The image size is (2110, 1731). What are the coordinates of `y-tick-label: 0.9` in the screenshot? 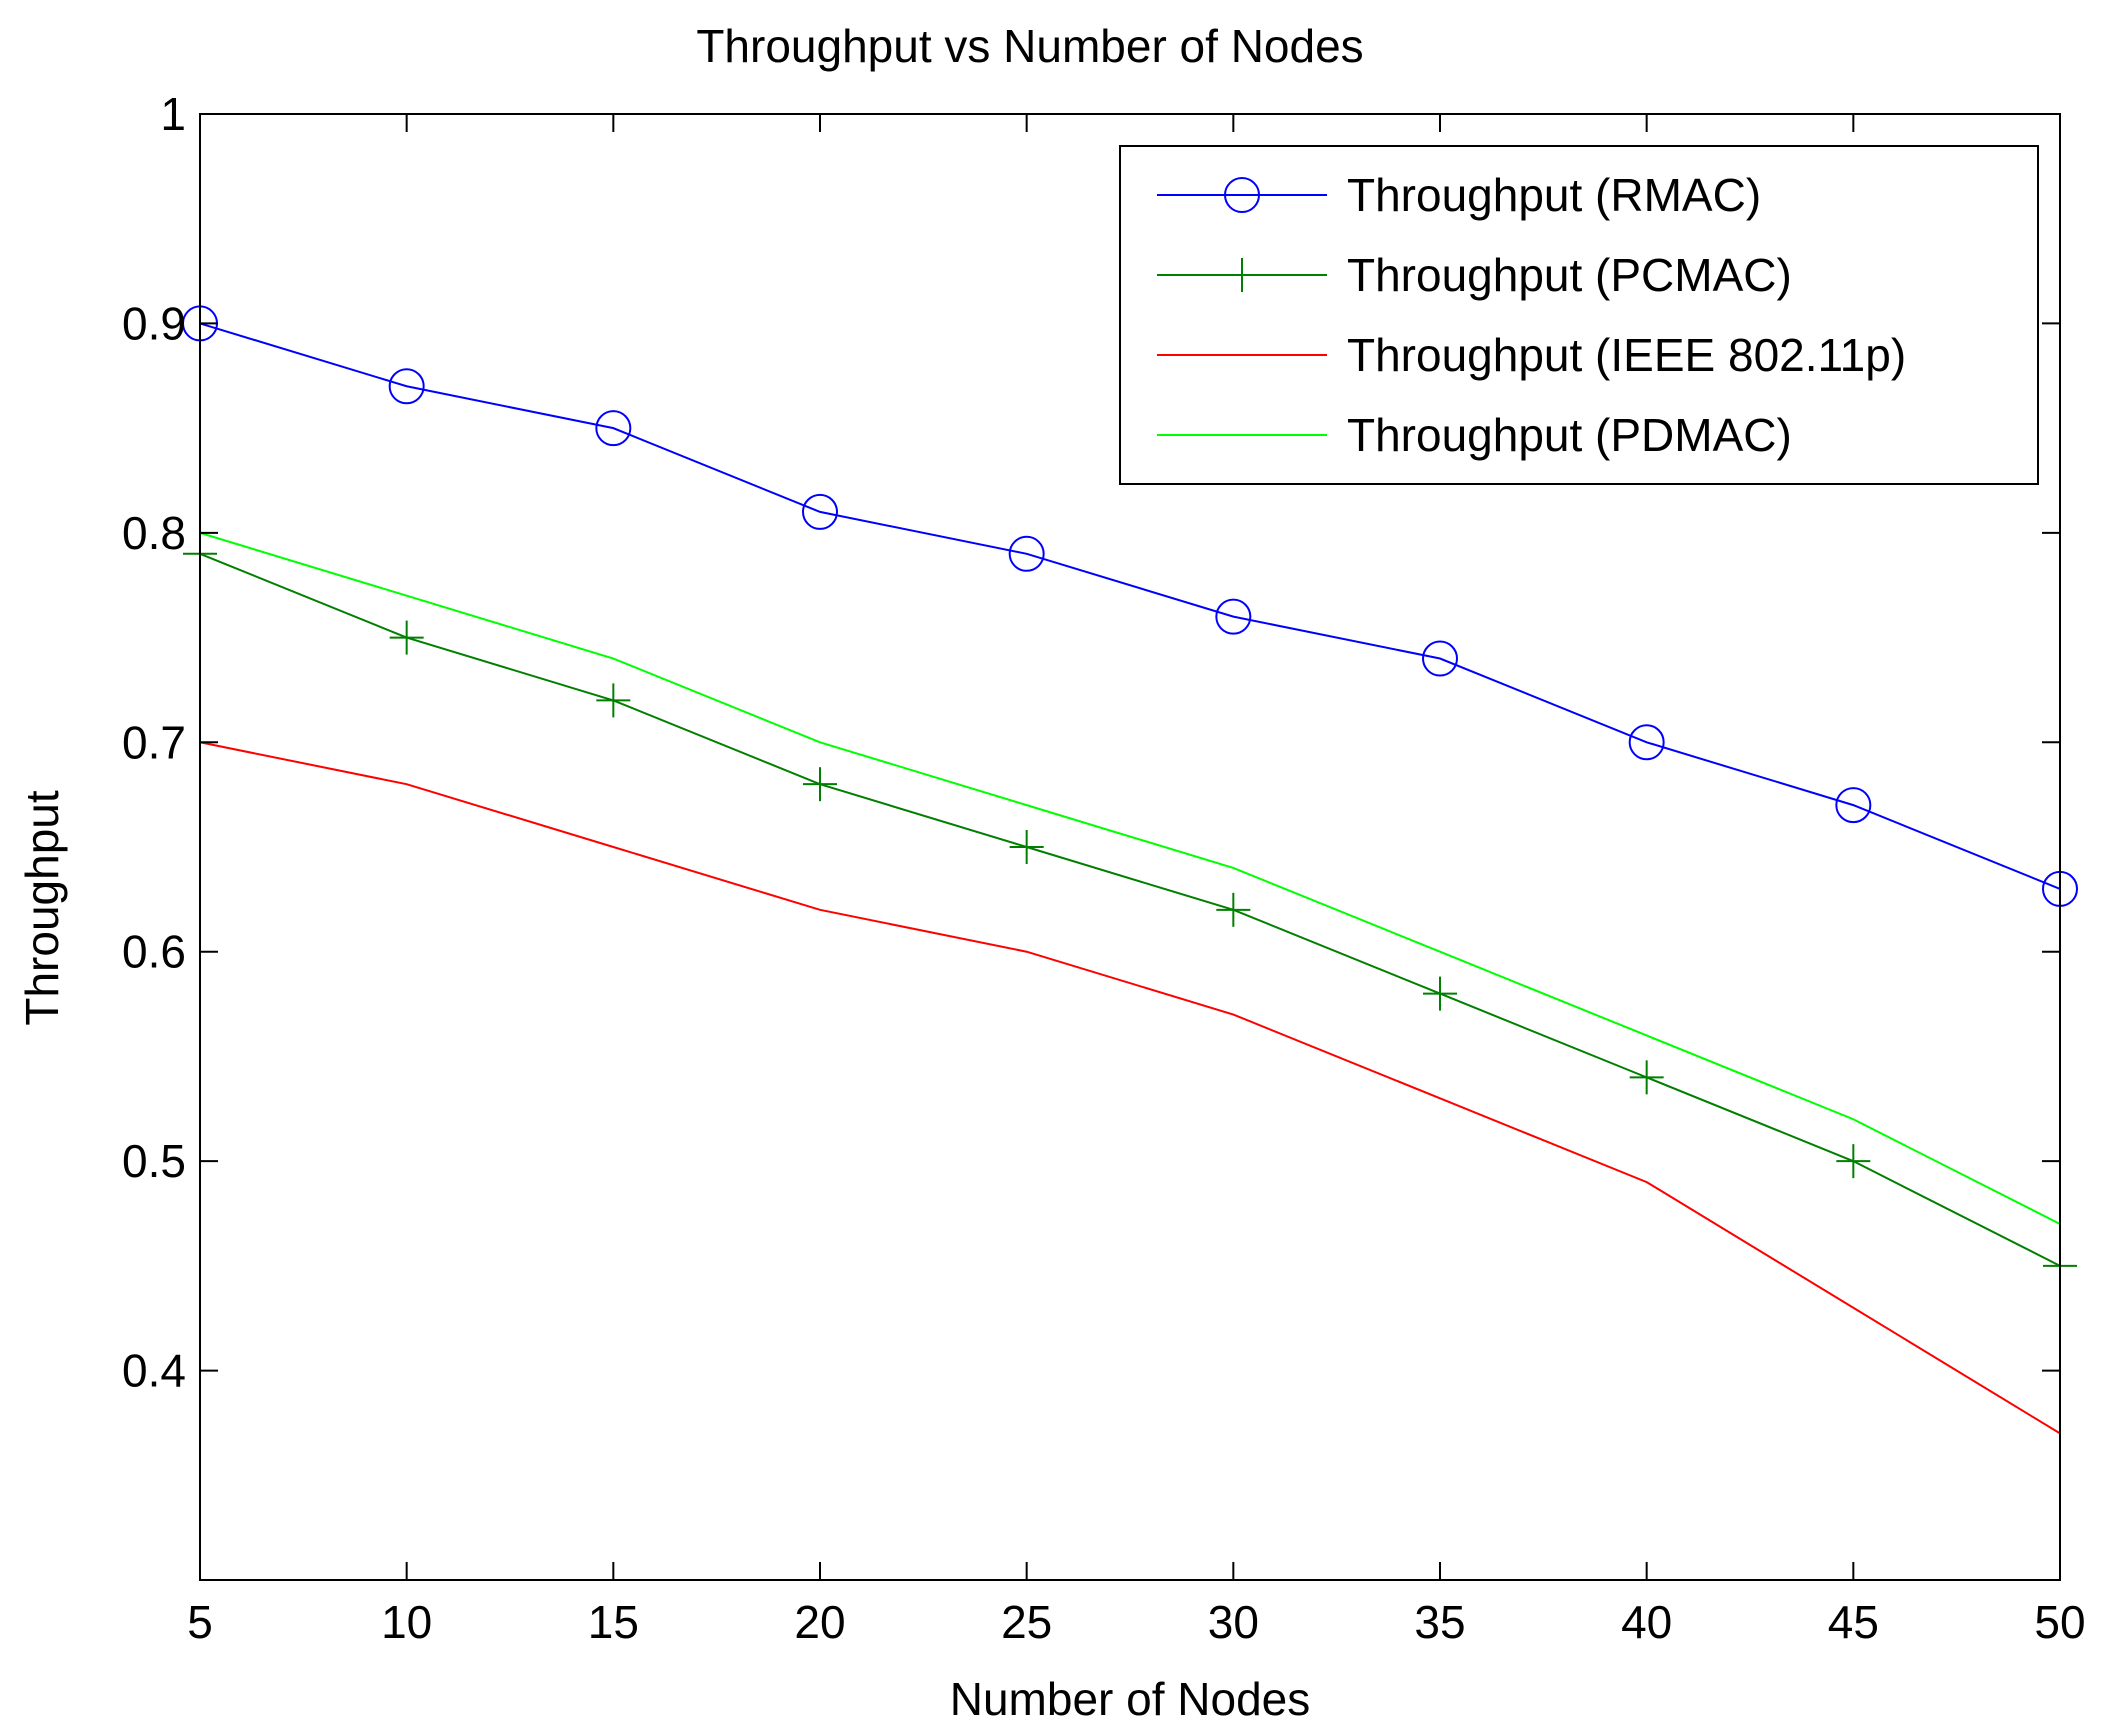 It's located at (154, 323).